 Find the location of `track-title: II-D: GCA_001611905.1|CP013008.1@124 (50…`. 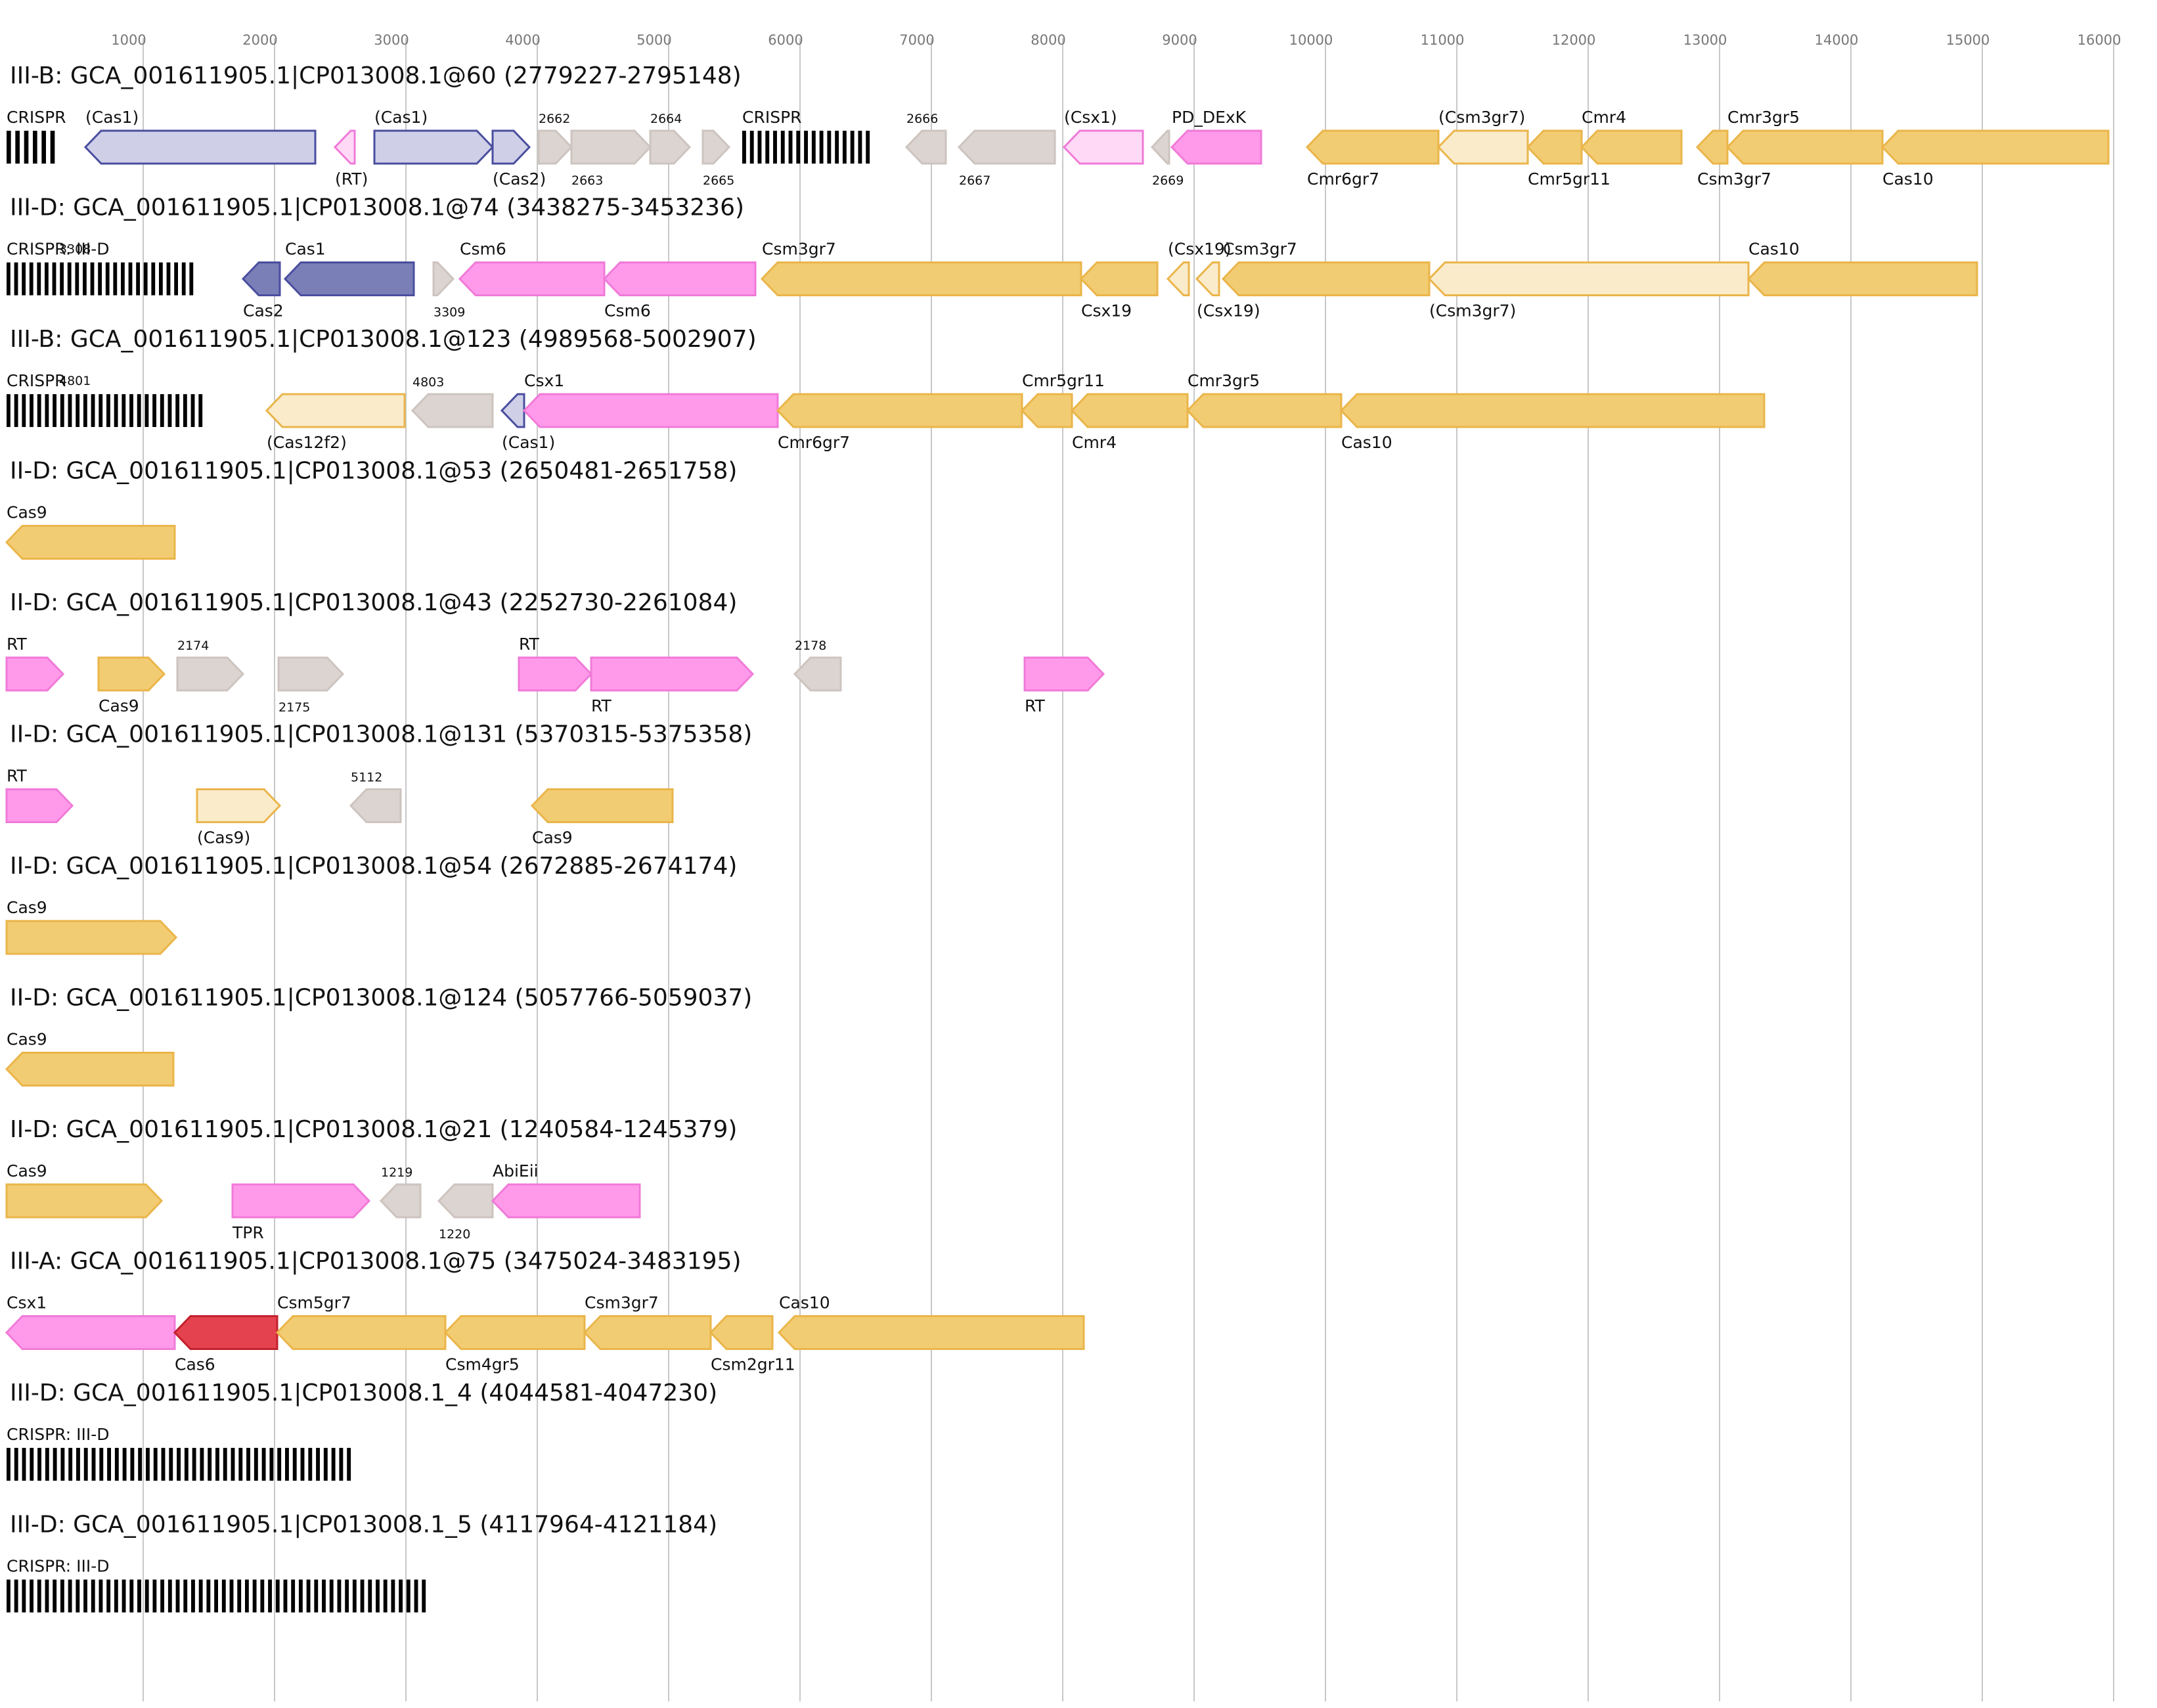

track-title: II-D: GCA_001611905.1|CP013008.1@124 (50… is located at coordinates (381, 998).